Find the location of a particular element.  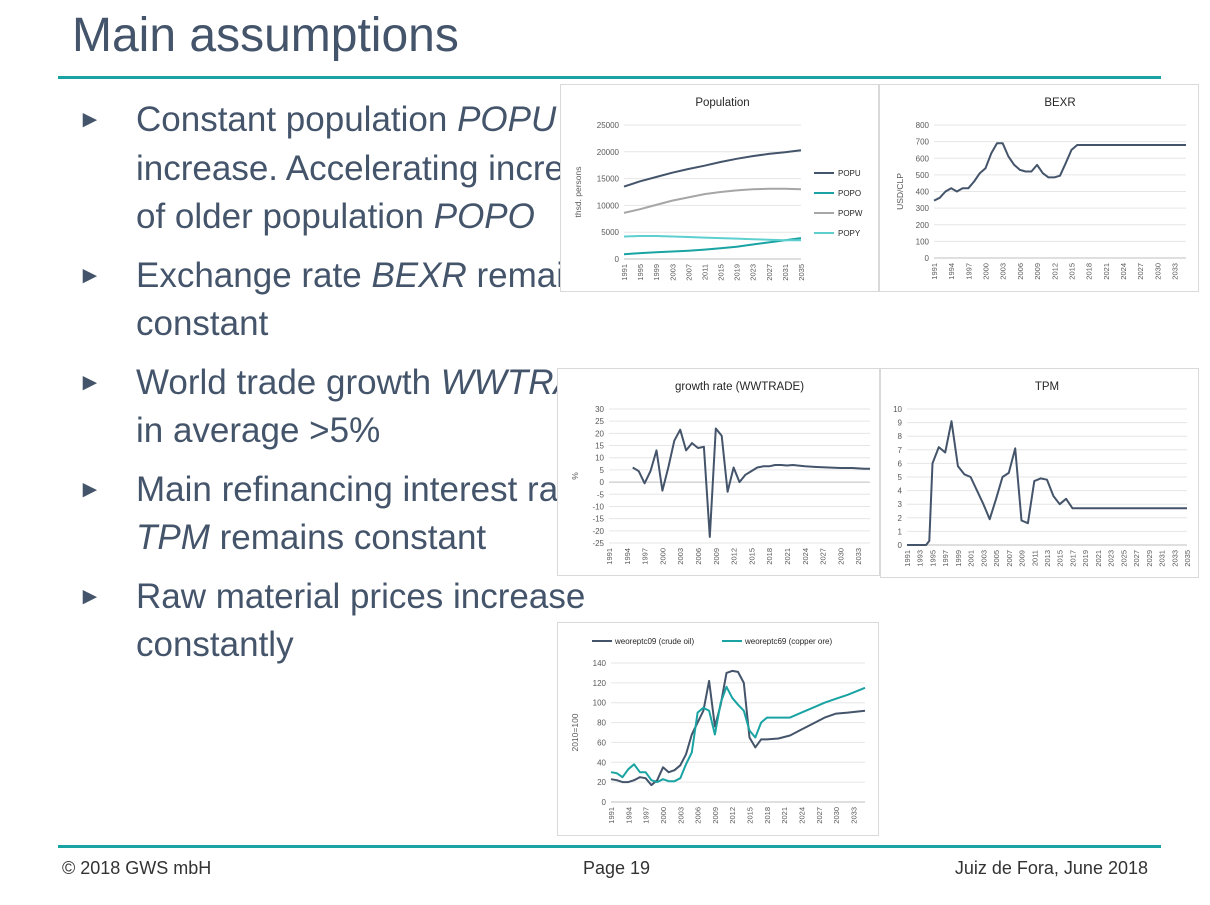

x-tick-label: 2017 is located at coordinates (1072, 558).